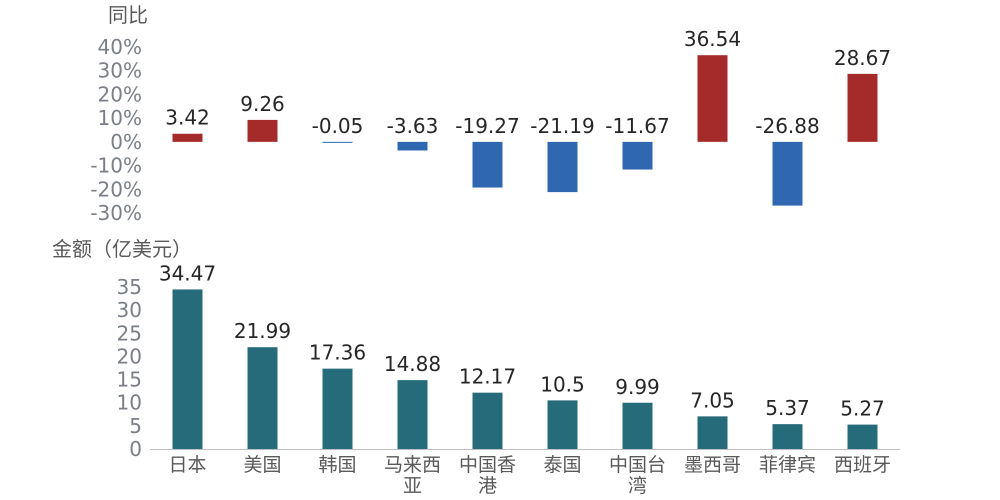 The height and width of the screenshot is (500, 1000). Describe the element at coordinates (126, 142) in the screenshot. I see `yoy-tick-label: 0%` at that location.